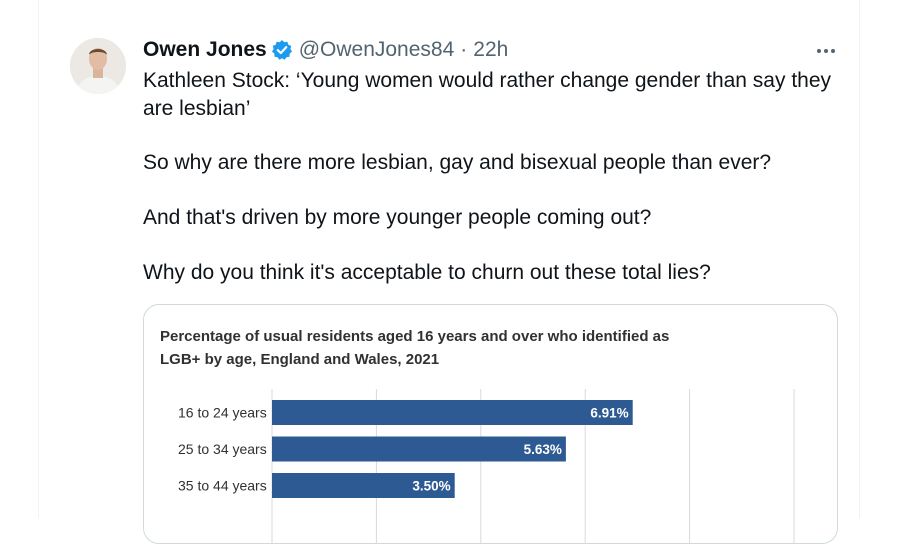 This screenshot has width=900, height=544. I want to click on category-label: 35 to 44 years, so click(222, 486).